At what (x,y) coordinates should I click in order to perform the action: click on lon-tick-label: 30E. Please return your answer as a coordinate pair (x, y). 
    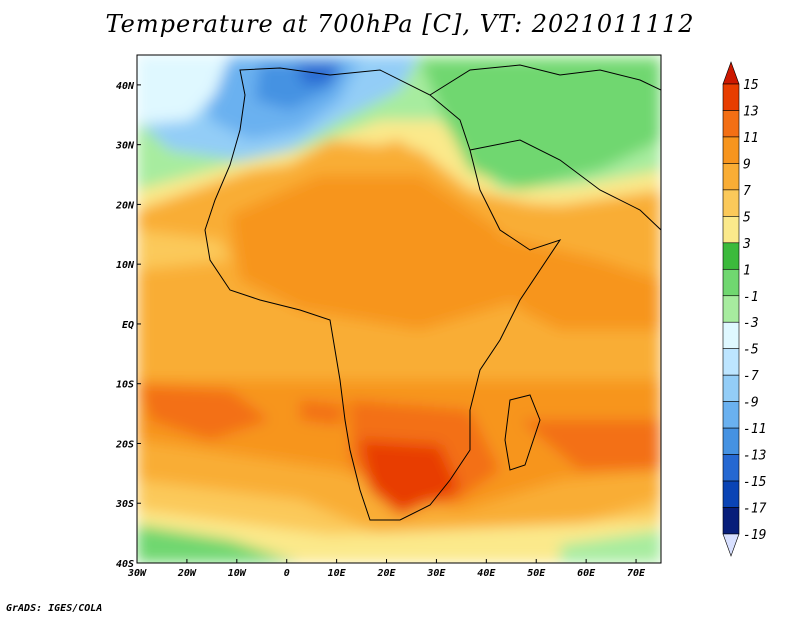
    Looking at the image, I should click on (436, 573).